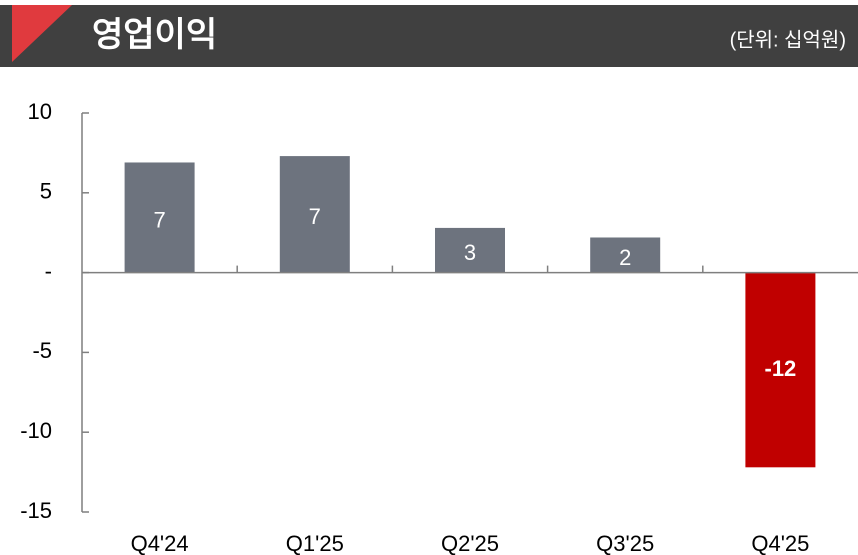  What do you see at coordinates (42, 350) in the screenshot?
I see `y-tick-label: -5` at bounding box center [42, 350].